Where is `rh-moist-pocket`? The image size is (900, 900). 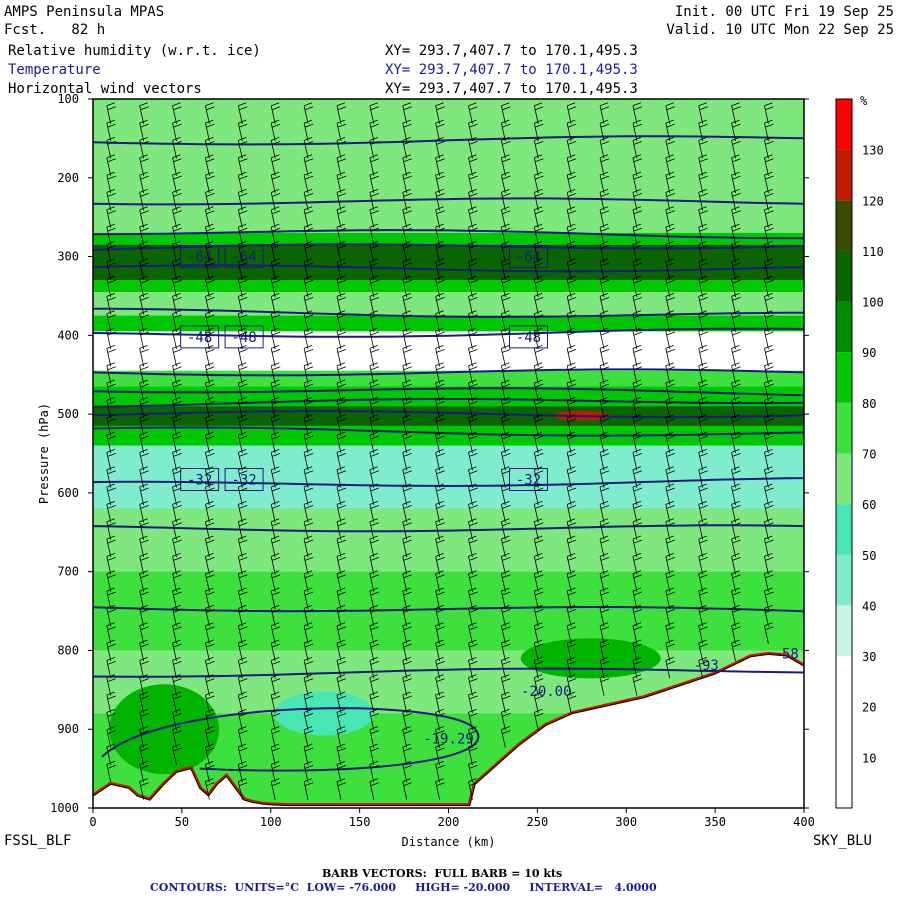 rh-moist-pocket is located at coordinates (164, 729).